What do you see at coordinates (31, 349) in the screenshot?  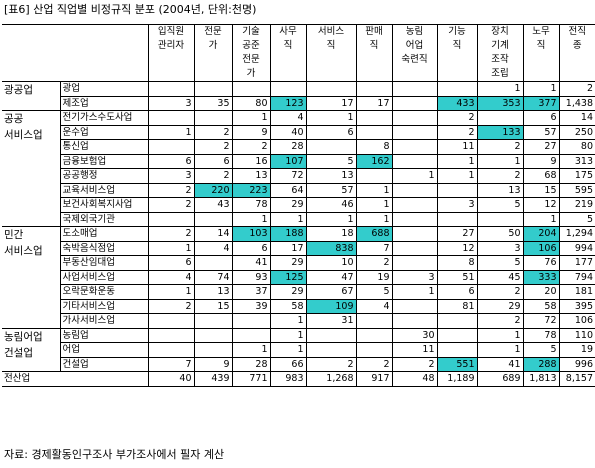 I see `group-label: 농림어업 건설업` at bounding box center [31, 349].